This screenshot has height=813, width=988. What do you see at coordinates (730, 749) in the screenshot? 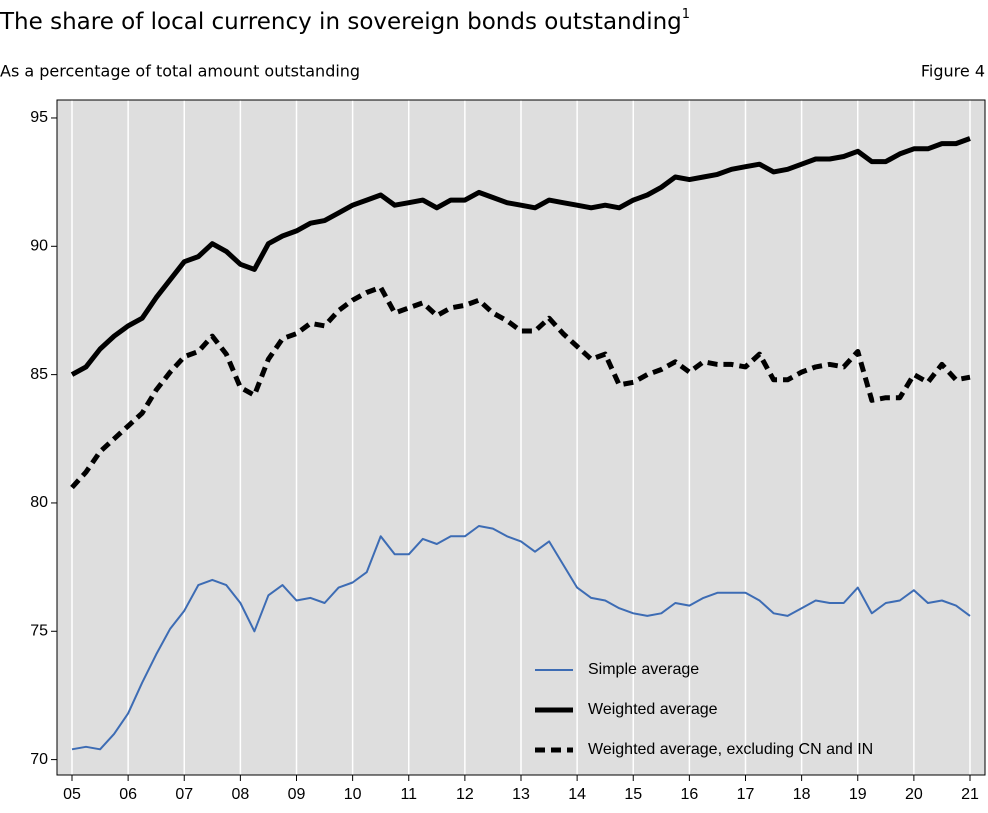
I see `legend-label: Weighted average, excluding CN and IN` at bounding box center [730, 749].